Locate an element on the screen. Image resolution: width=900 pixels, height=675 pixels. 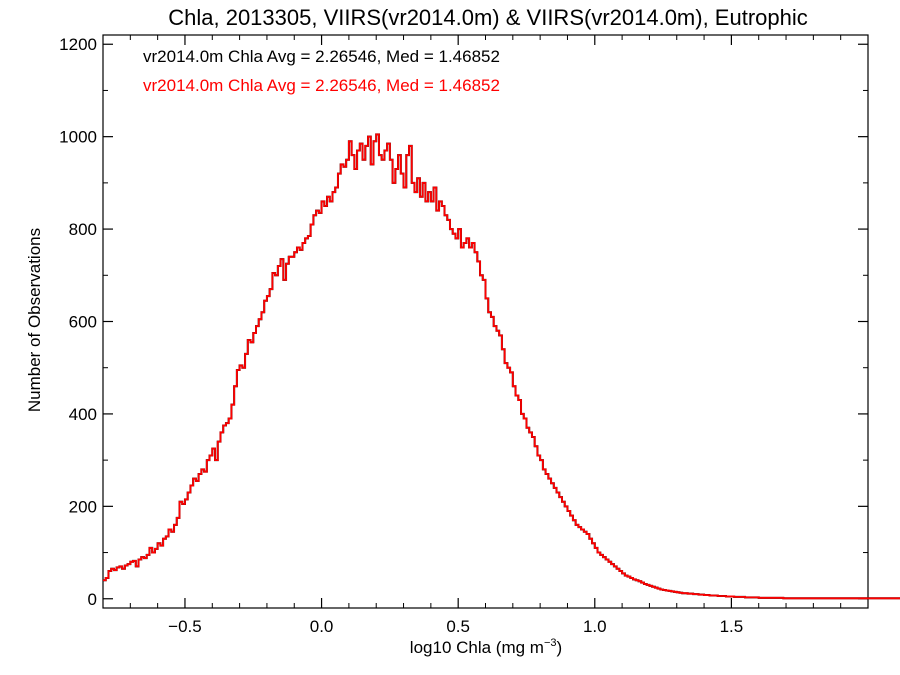
x-axis-label: log10 Chla (mg m−3) is located at coordinates (486, 647).